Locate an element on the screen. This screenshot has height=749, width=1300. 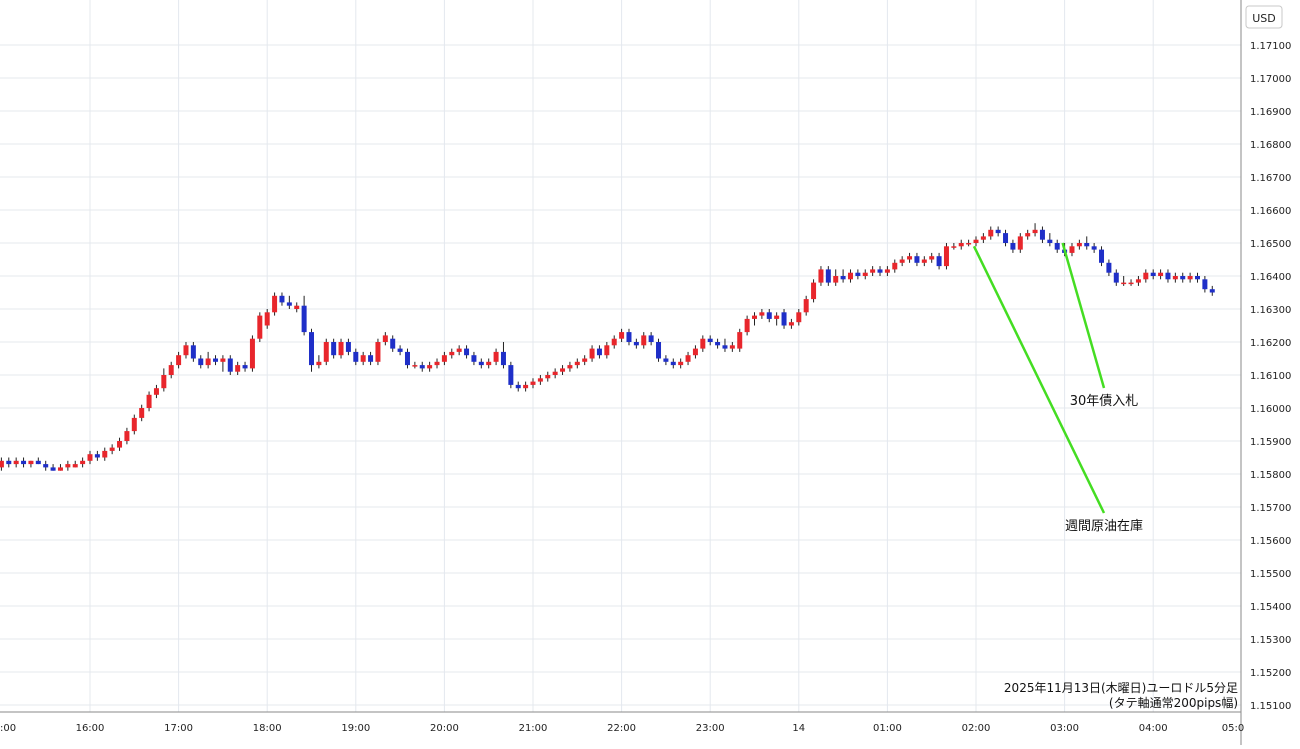
currency-label: USD is located at coordinates (1264, 18).